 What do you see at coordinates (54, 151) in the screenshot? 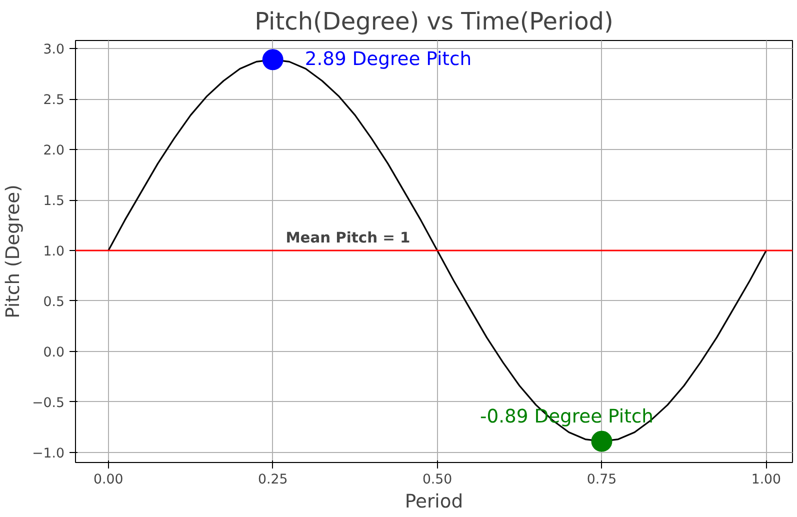
I see `y-tick-label: 2.0` at bounding box center [54, 151].